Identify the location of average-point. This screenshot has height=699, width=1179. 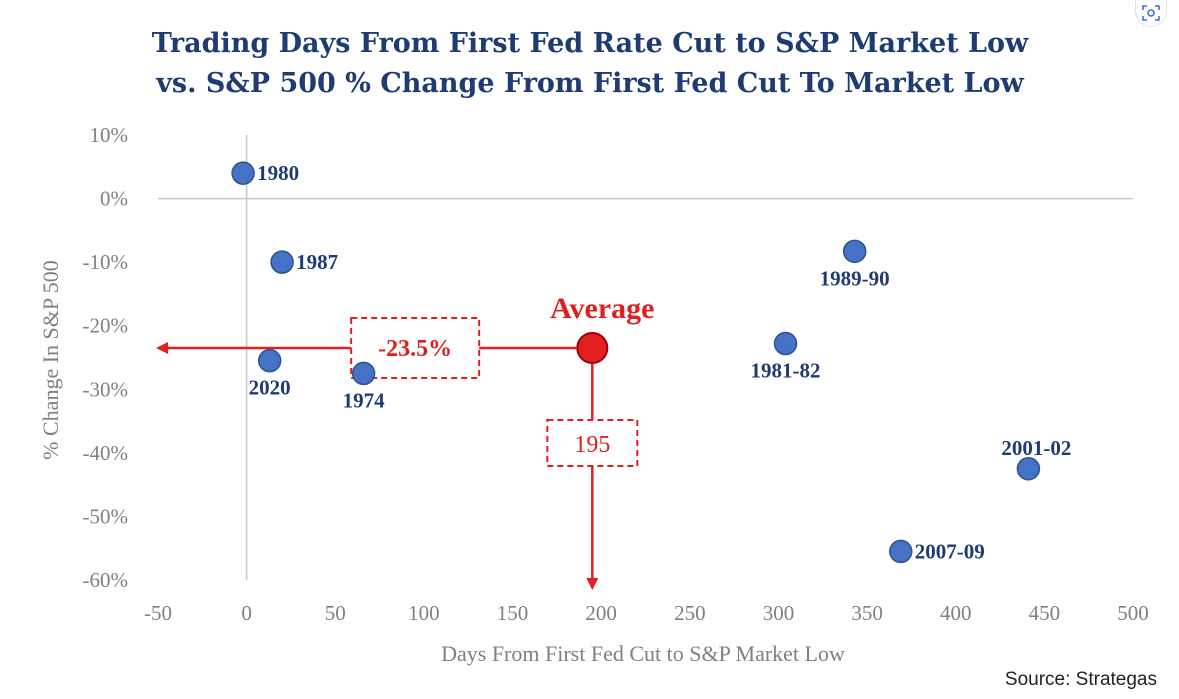
(592, 347).